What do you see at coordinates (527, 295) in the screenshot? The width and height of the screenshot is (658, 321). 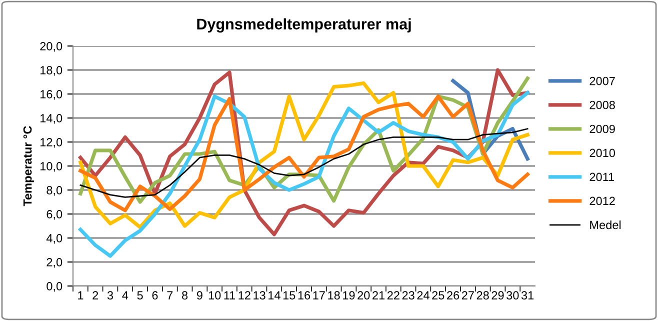 I see `x-tick-label: 31` at bounding box center [527, 295].